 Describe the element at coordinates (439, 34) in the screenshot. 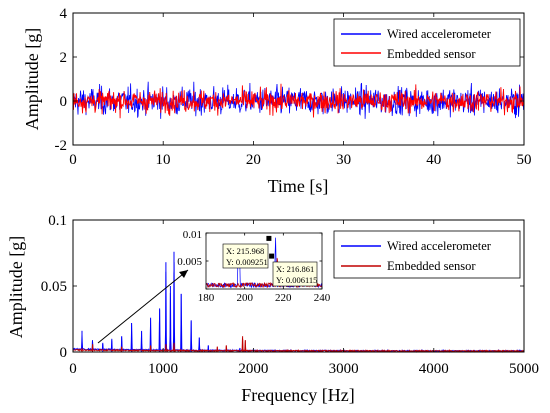

I see `top-legend-label-wired: Wired accelerometer` at that location.